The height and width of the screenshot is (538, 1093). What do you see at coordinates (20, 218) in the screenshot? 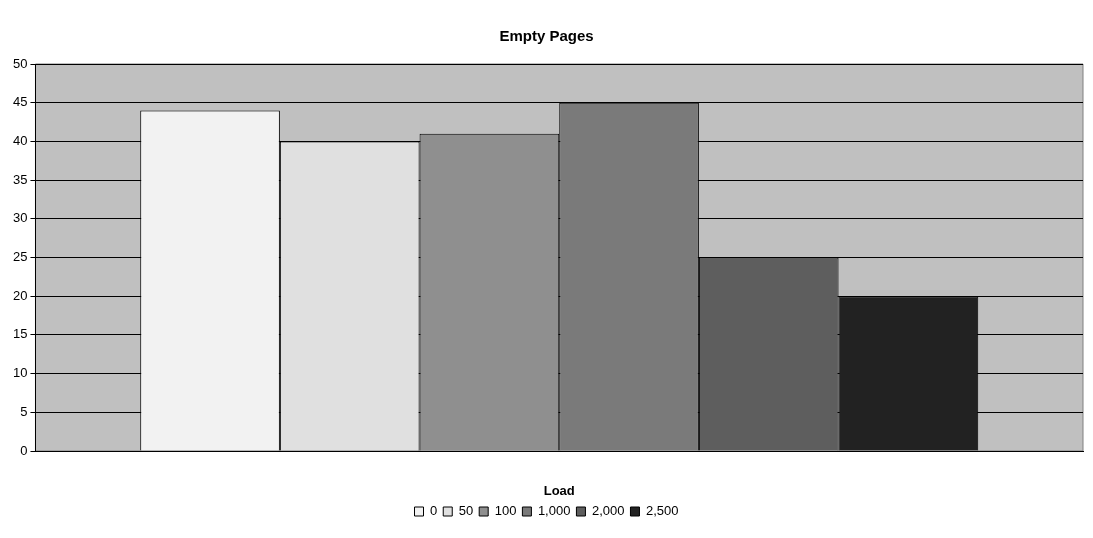
I see `y-tick-label: 30` at bounding box center [20, 218].